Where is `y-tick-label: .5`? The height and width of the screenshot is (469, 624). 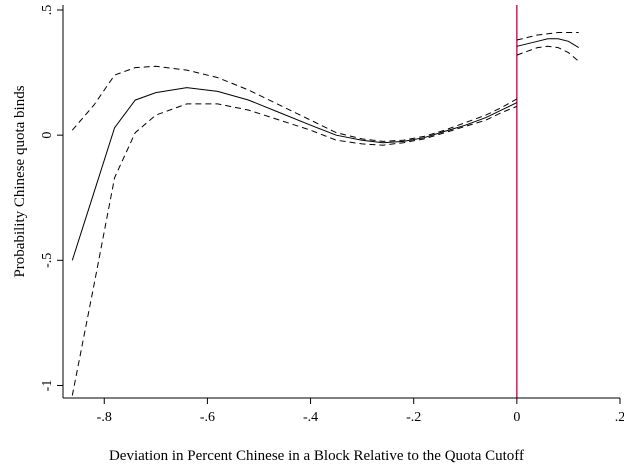 y-tick-label: .5 is located at coordinates (47, 10).